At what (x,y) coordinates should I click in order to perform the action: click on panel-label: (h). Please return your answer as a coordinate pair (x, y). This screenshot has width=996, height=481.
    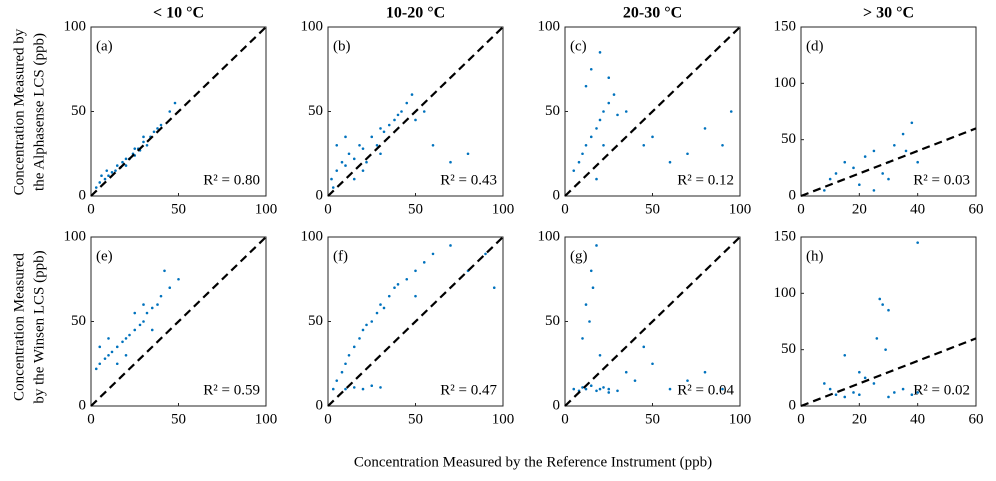
    Looking at the image, I should click on (815, 256).